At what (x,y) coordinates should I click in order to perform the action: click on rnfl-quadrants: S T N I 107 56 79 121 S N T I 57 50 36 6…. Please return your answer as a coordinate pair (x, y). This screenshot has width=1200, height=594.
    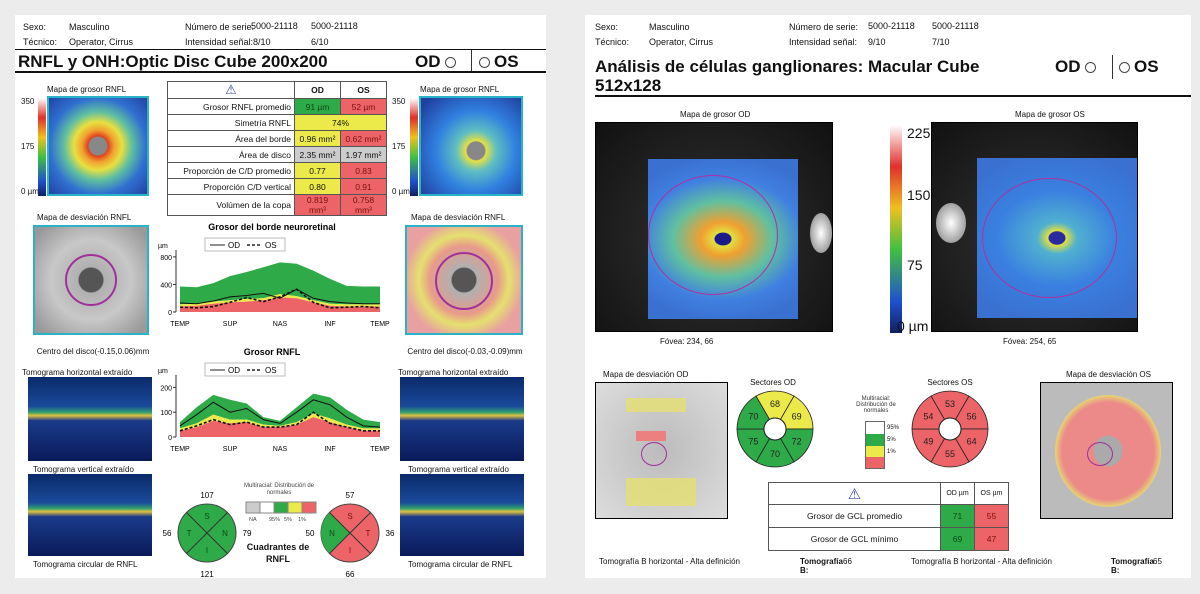
    Looking at the image, I should click on (279, 535).